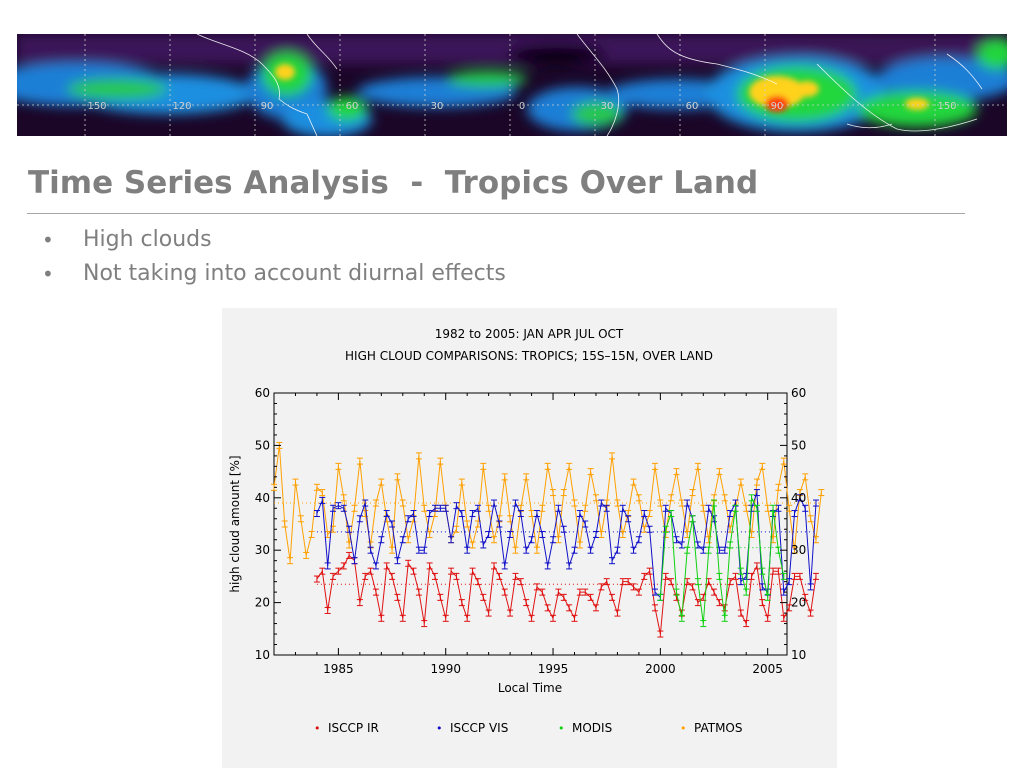 This screenshot has height=768, width=1024. I want to click on longitude-label: 30, so click(437, 106).